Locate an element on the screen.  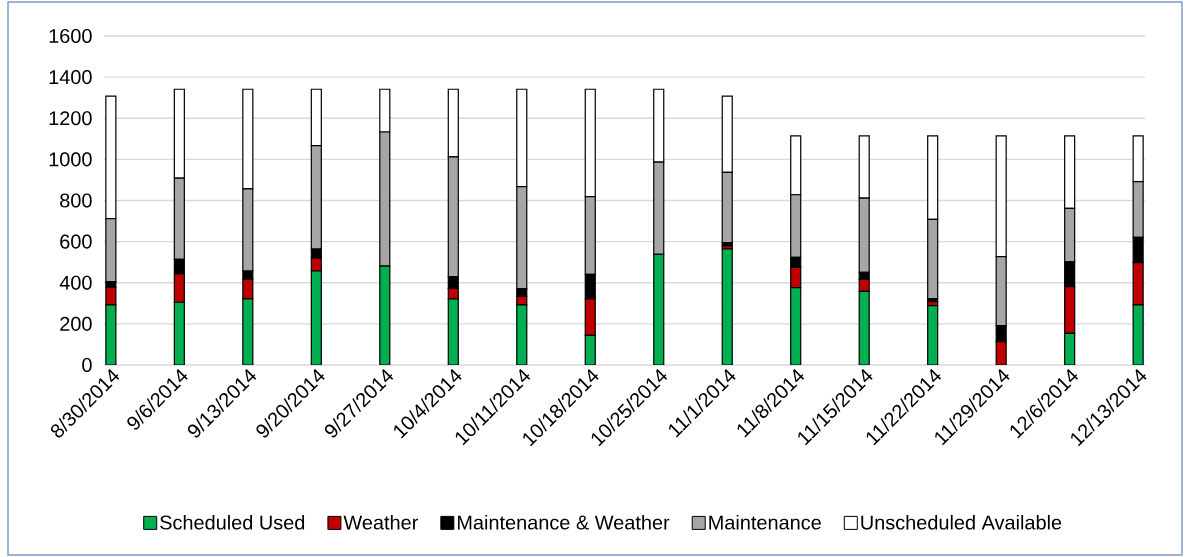
y-tick-label: 200 is located at coordinates (76, 323).